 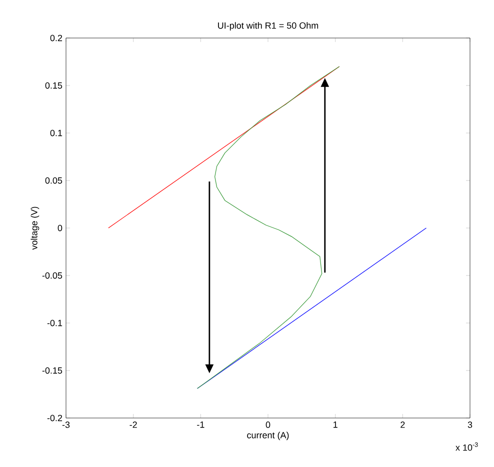 I want to click on x-tick-label: 0, so click(x=268, y=425).